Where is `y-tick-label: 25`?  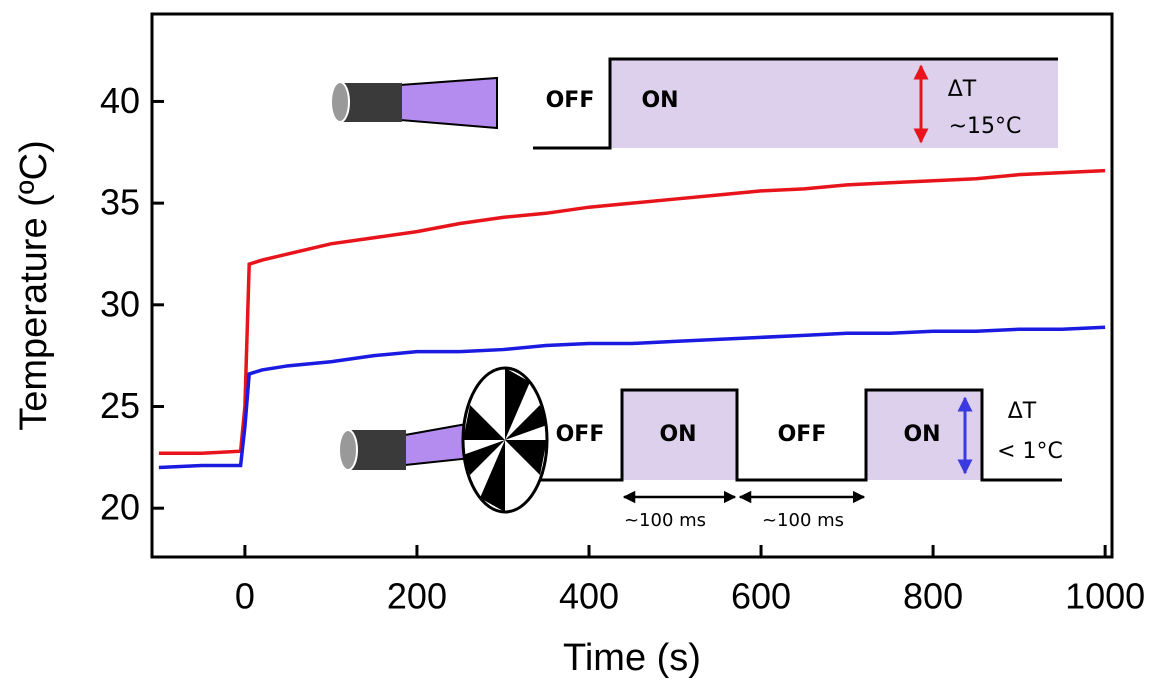 y-tick-label: 25 is located at coordinates (120, 405).